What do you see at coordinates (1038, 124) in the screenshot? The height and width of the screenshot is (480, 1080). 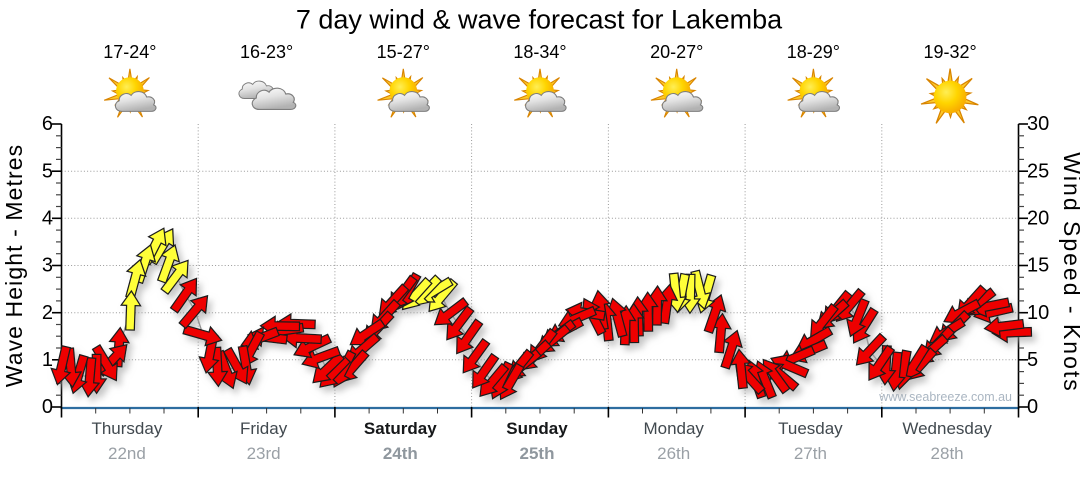 I see `svg-text: 30` at bounding box center [1038, 124].